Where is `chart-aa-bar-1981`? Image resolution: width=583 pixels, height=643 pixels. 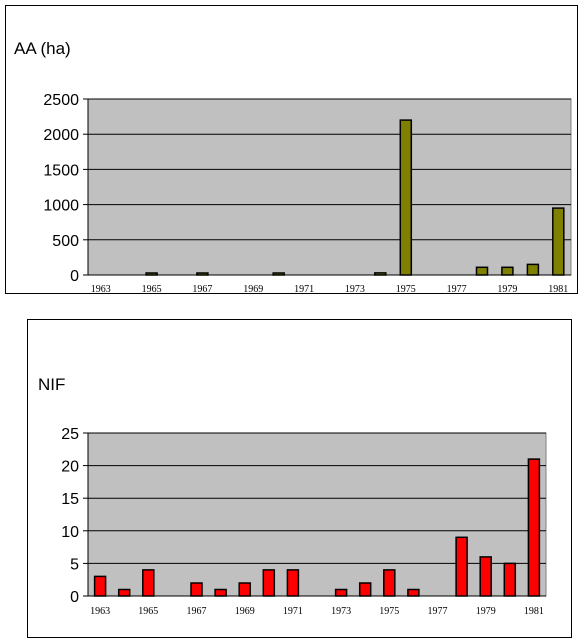
chart-aa-bar-1981 is located at coordinates (558, 241).